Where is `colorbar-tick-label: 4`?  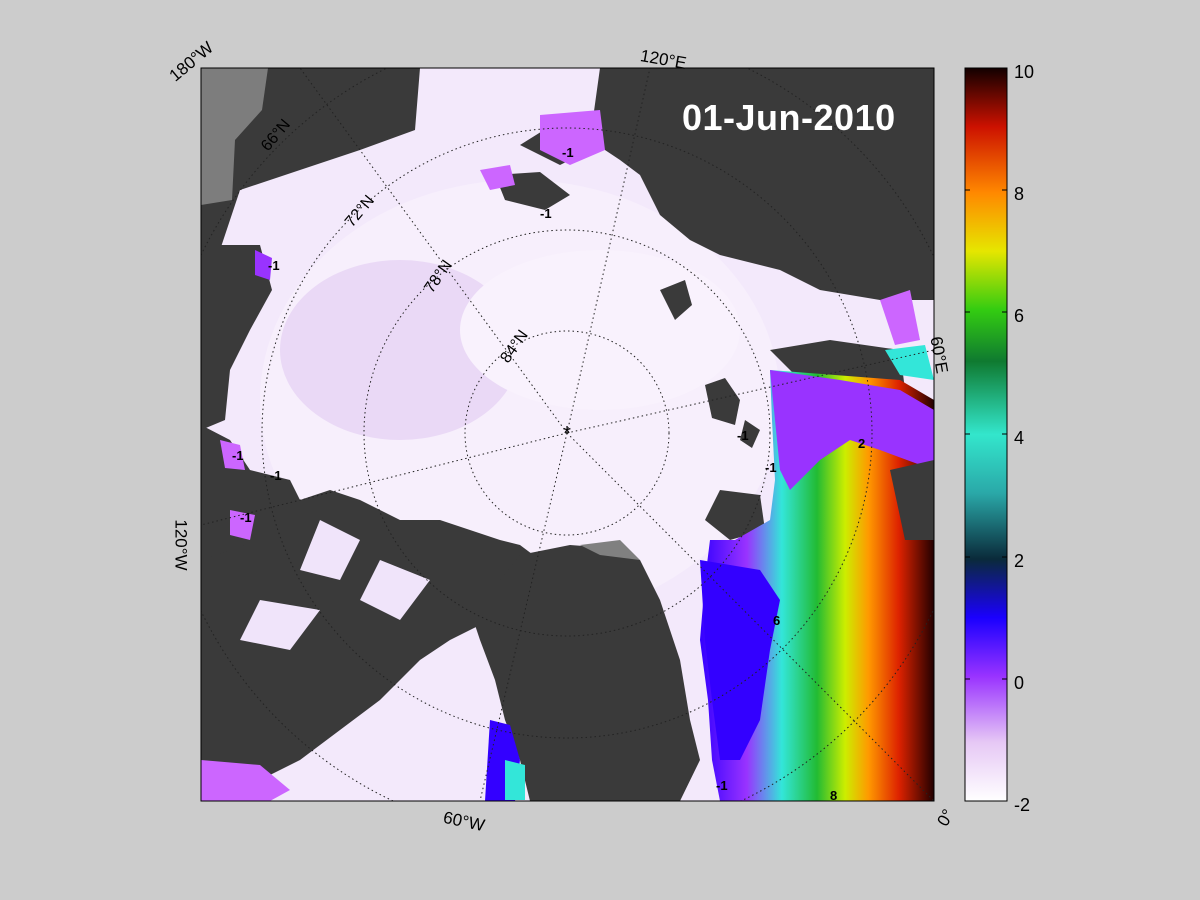 colorbar-tick-label: 4 is located at coordinates (1019, 438).